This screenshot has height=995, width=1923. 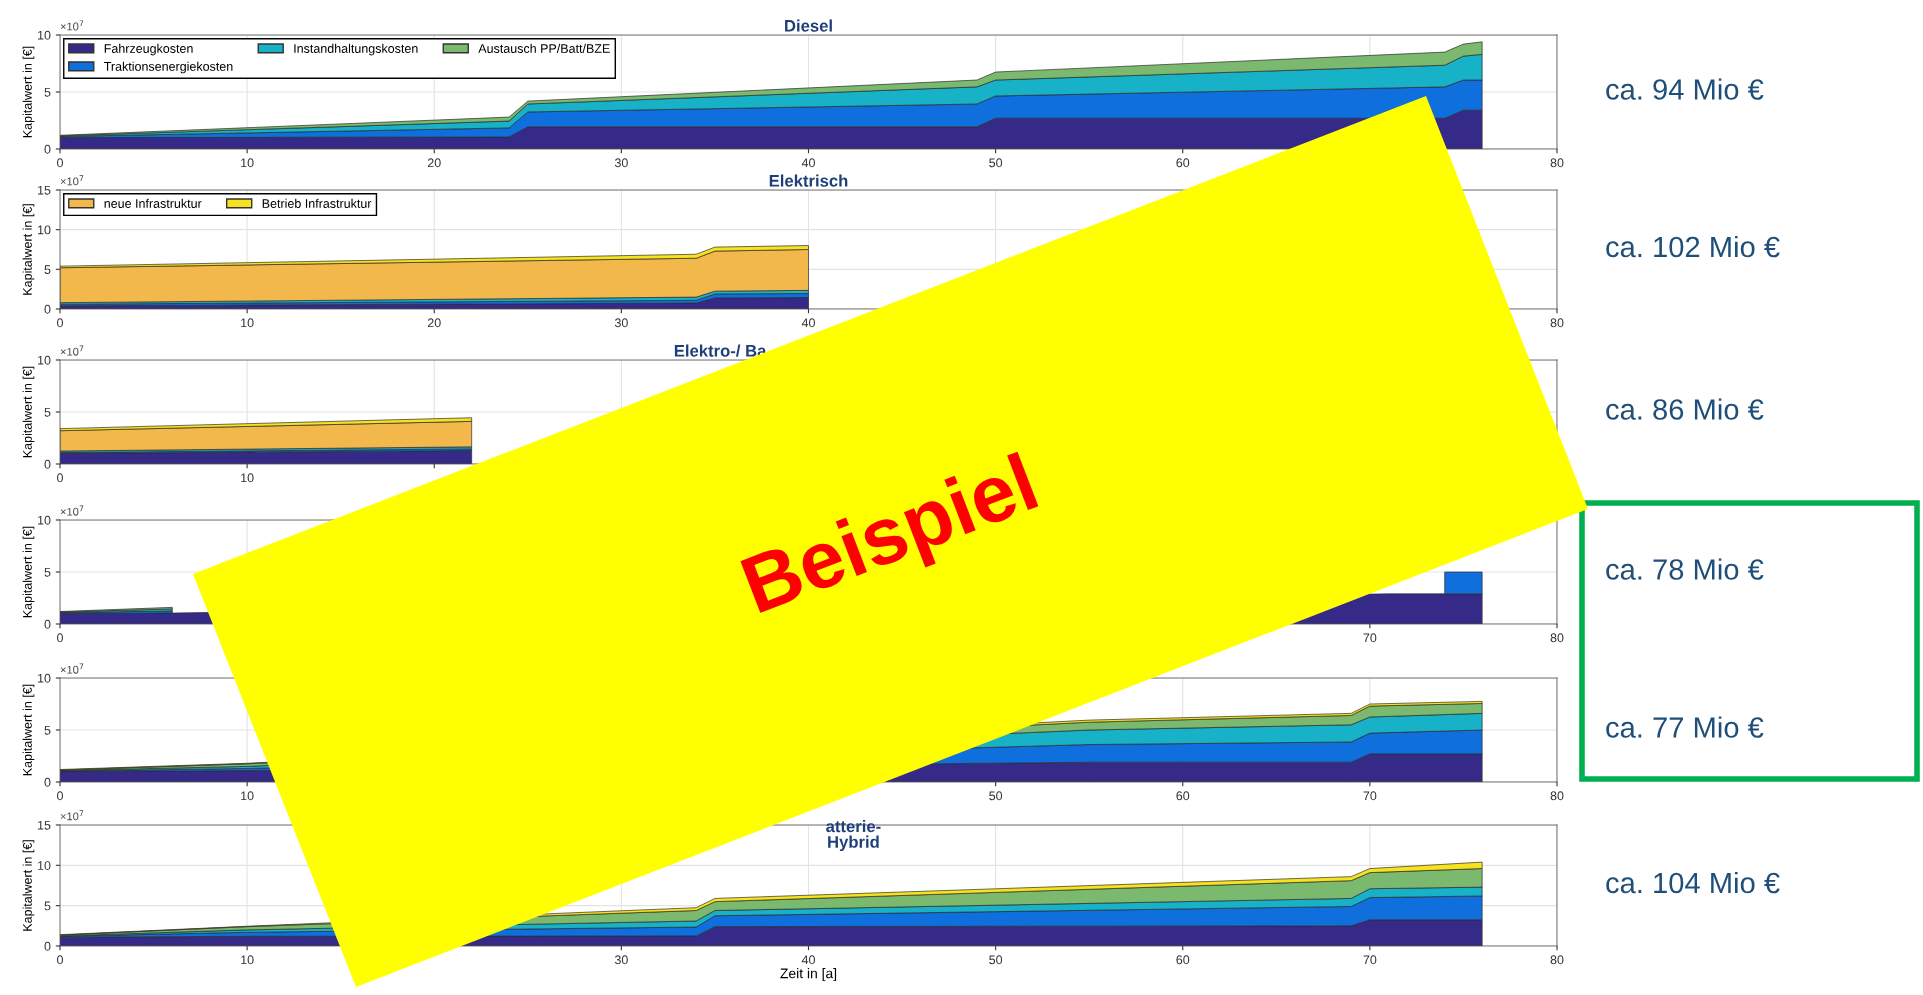 I want to click on text: ca. 77 Mio €, so click(x=1685, y=727).